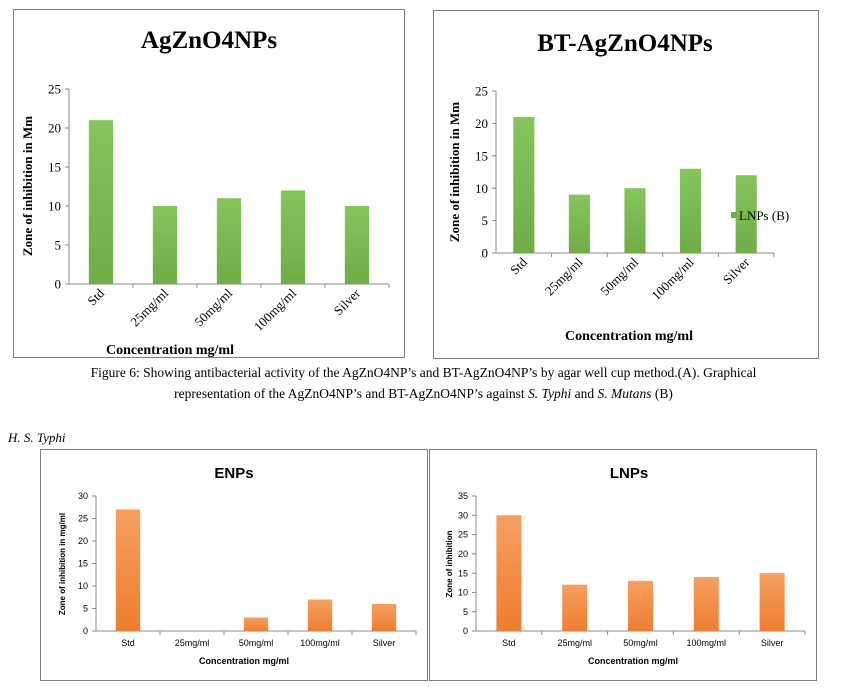  What do you see at coordinates (734, 215) in the screenshot?
I see `legend-swatch` at bounding box center [734, 215].